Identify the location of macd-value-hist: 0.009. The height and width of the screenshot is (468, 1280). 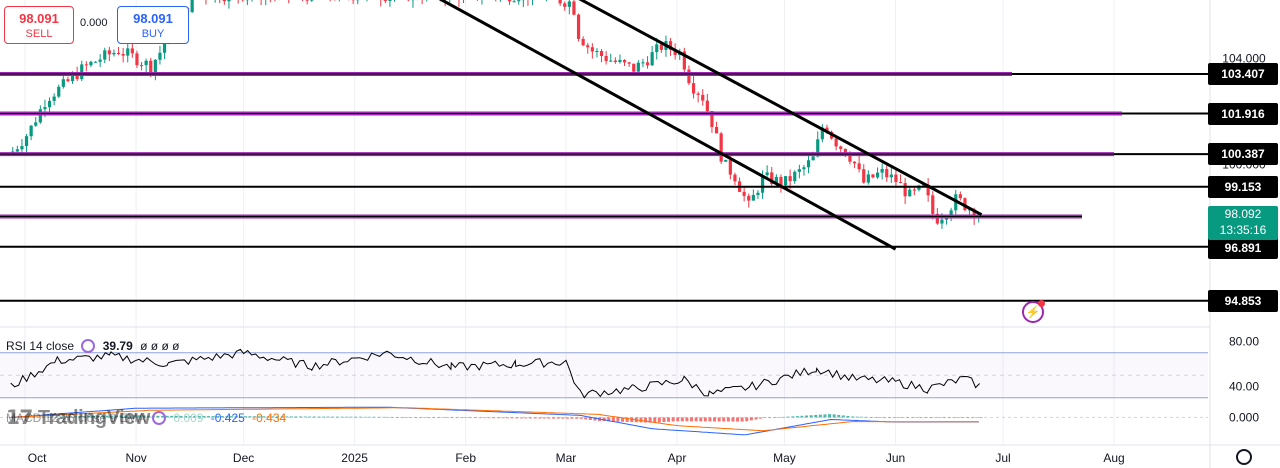
(188, 418).